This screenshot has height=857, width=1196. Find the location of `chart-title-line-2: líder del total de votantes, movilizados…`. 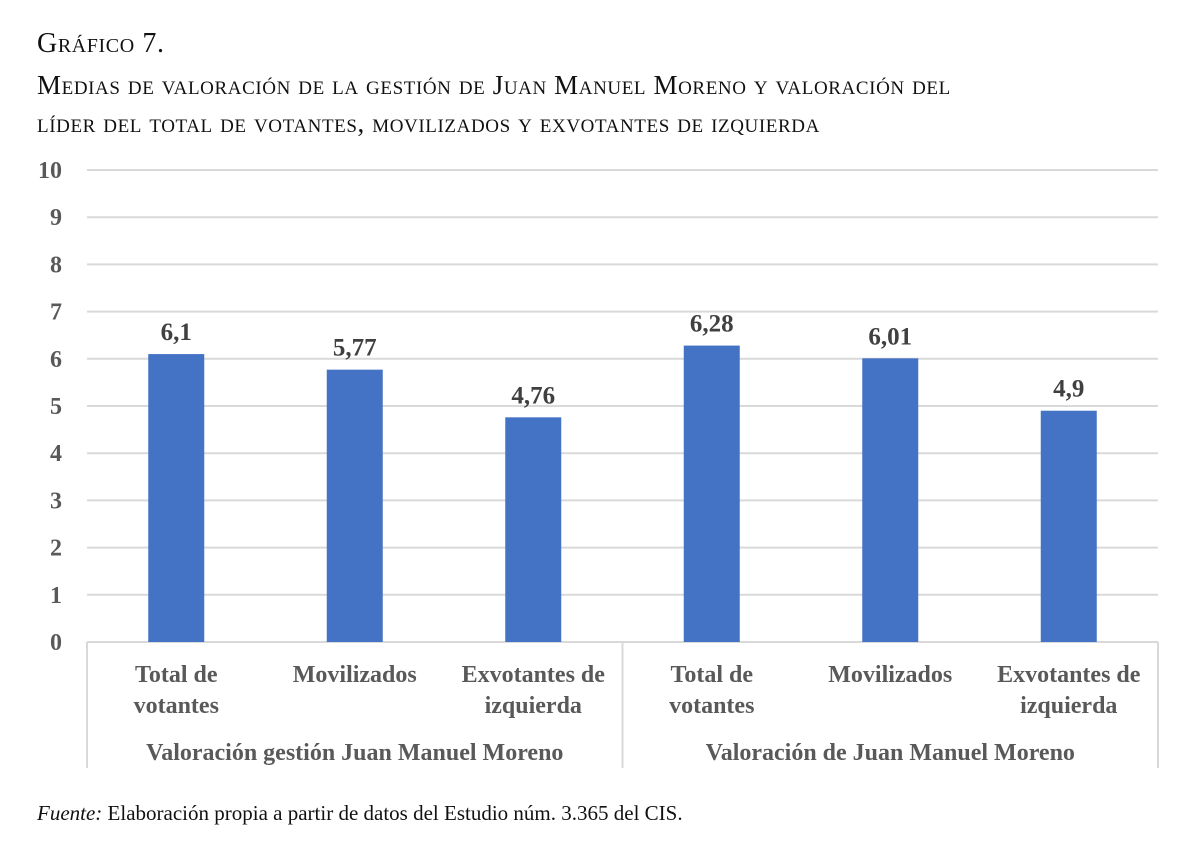

chart-title-line-2: líder del total de votantes, movilizados… is located at coordinates (428, 123).